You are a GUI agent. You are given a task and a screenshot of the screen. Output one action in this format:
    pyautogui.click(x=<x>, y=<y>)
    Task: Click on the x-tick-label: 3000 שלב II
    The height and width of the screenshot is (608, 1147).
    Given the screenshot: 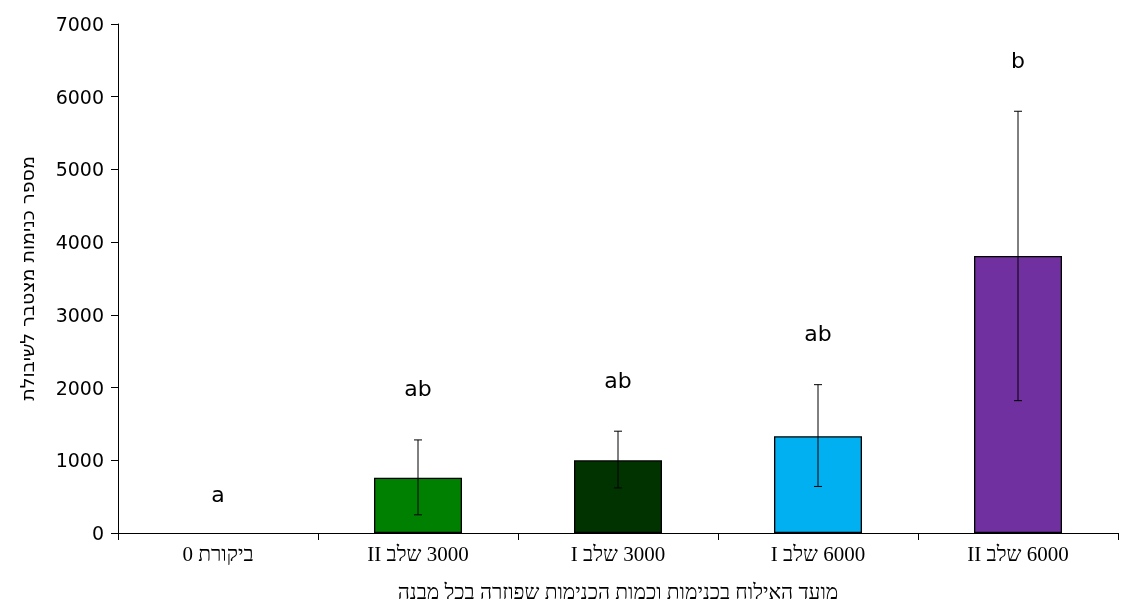 What is the action you would take?
    pyautogui.click(x=418, y=553)
    